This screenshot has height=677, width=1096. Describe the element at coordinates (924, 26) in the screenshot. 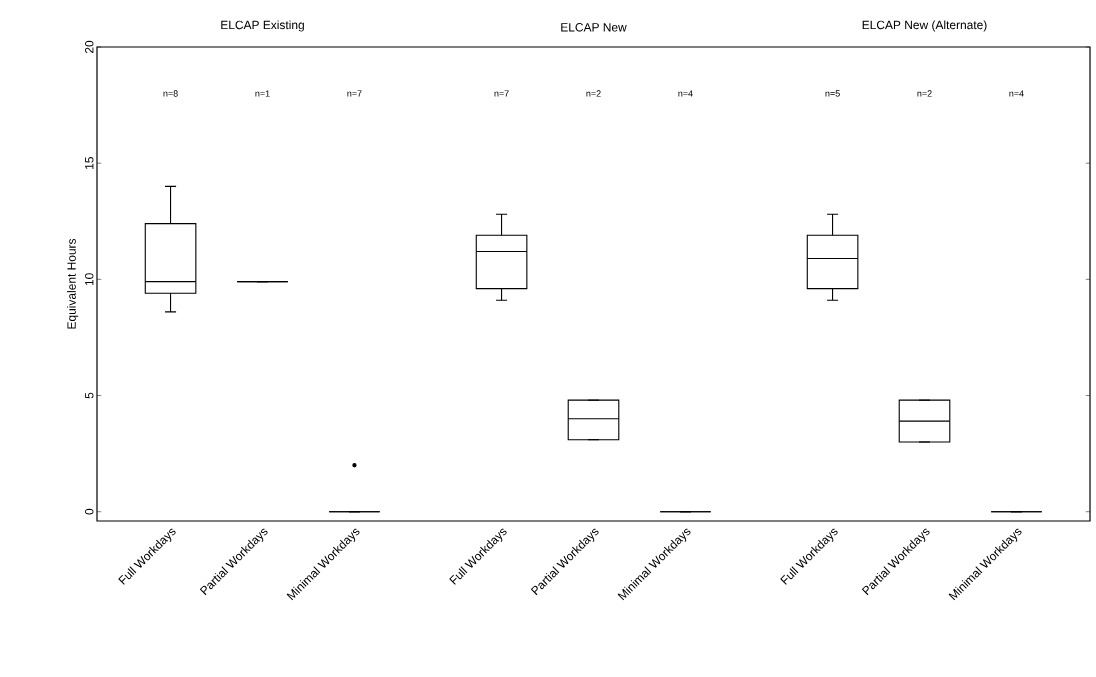

I see `text: ELCAP New (Alternate)` at that location.